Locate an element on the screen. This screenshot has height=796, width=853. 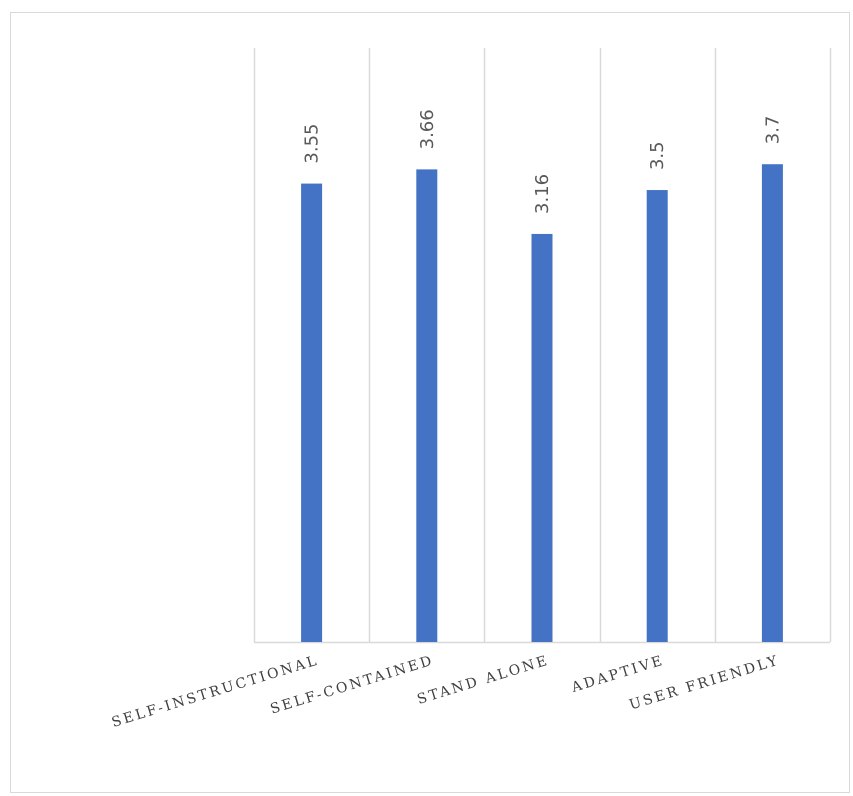
data-label: 3.5 is located at coordinates (657, 155).